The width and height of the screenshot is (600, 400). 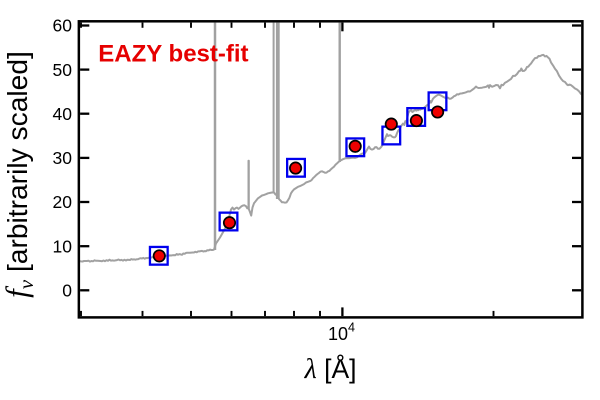 What do you see at coordinates (67, 291) in the screenshot?
I see `svg-text: 0` at bounding box center [67, 291].